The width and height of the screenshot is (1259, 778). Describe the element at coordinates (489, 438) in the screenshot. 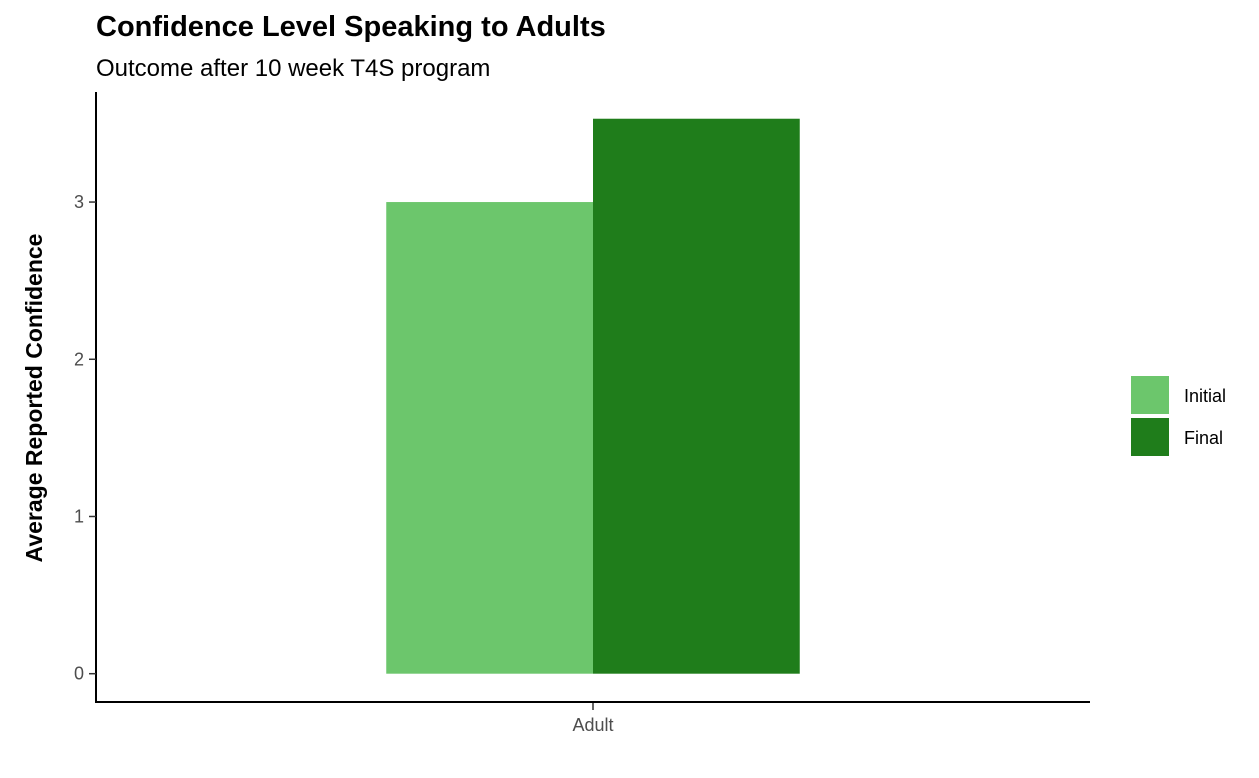

I see `bar-initial-adult` at that location.